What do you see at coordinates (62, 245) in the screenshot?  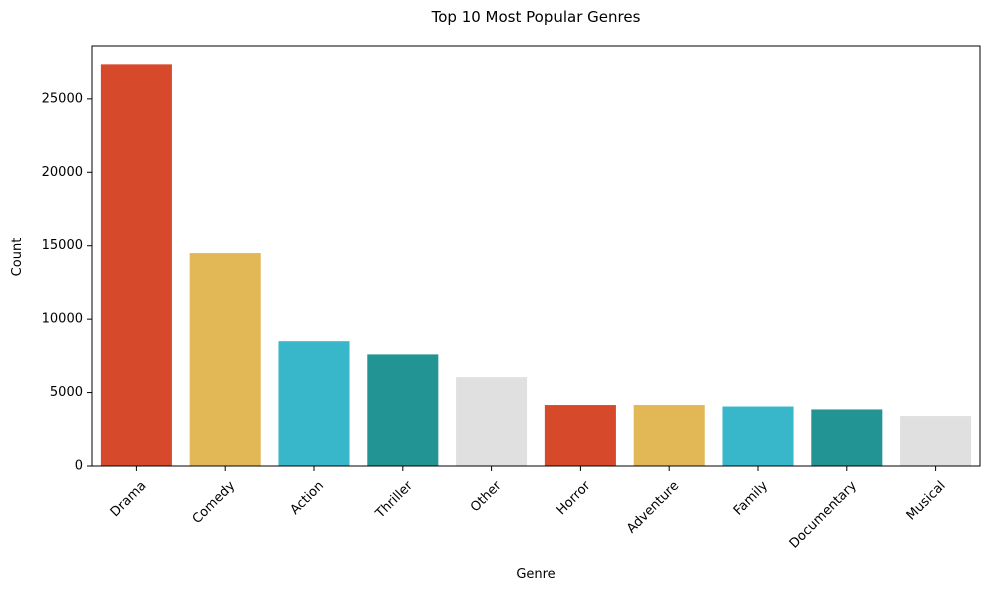 I see `y-tick-label: 15000` at bounding box center [62, 245].